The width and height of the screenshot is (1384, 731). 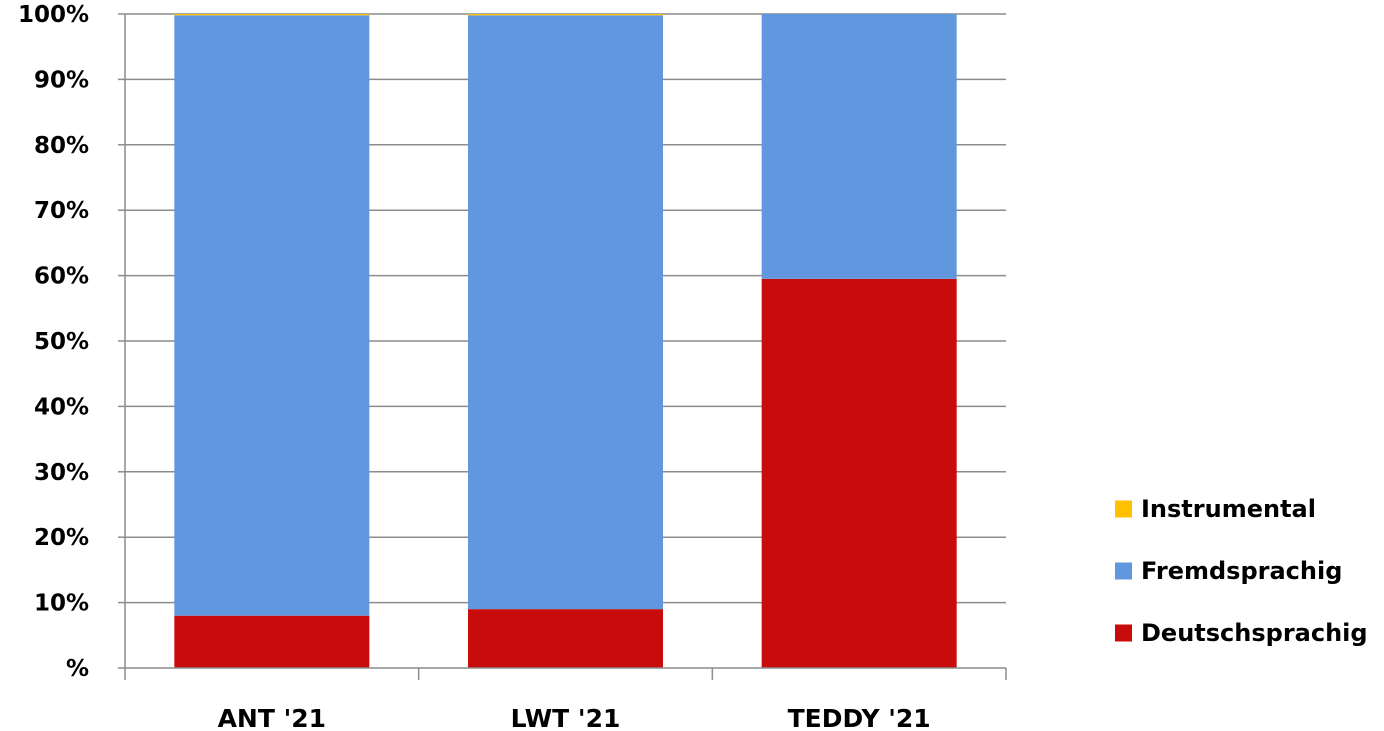 What do you see at coordinates (61, 407) in the screenshot?
I see `y-tick-label: 40%` at bounding box center [61, 407].